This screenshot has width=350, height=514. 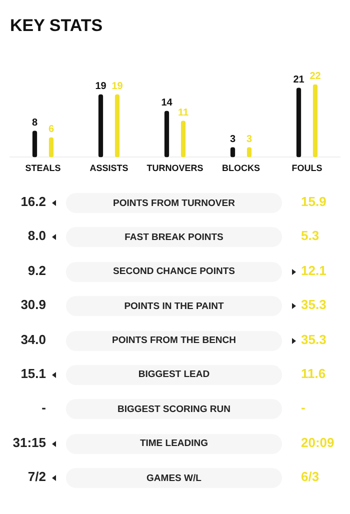 What do you see at coordinates (33, 304) in the screenshot?
I see `text: 30.9` at bounding box center [33, 304].